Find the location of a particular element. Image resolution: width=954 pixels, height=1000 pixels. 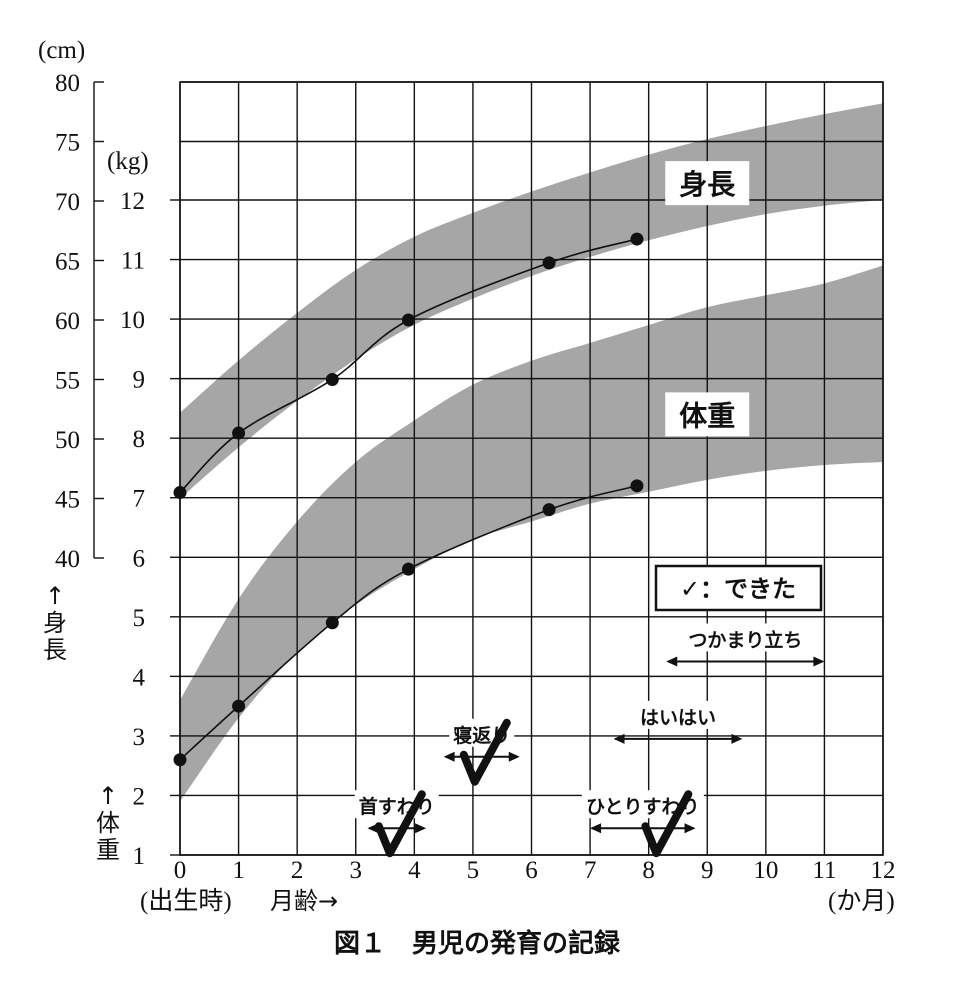

weight-tick-label: 8 is located at coordinates (139, 439).